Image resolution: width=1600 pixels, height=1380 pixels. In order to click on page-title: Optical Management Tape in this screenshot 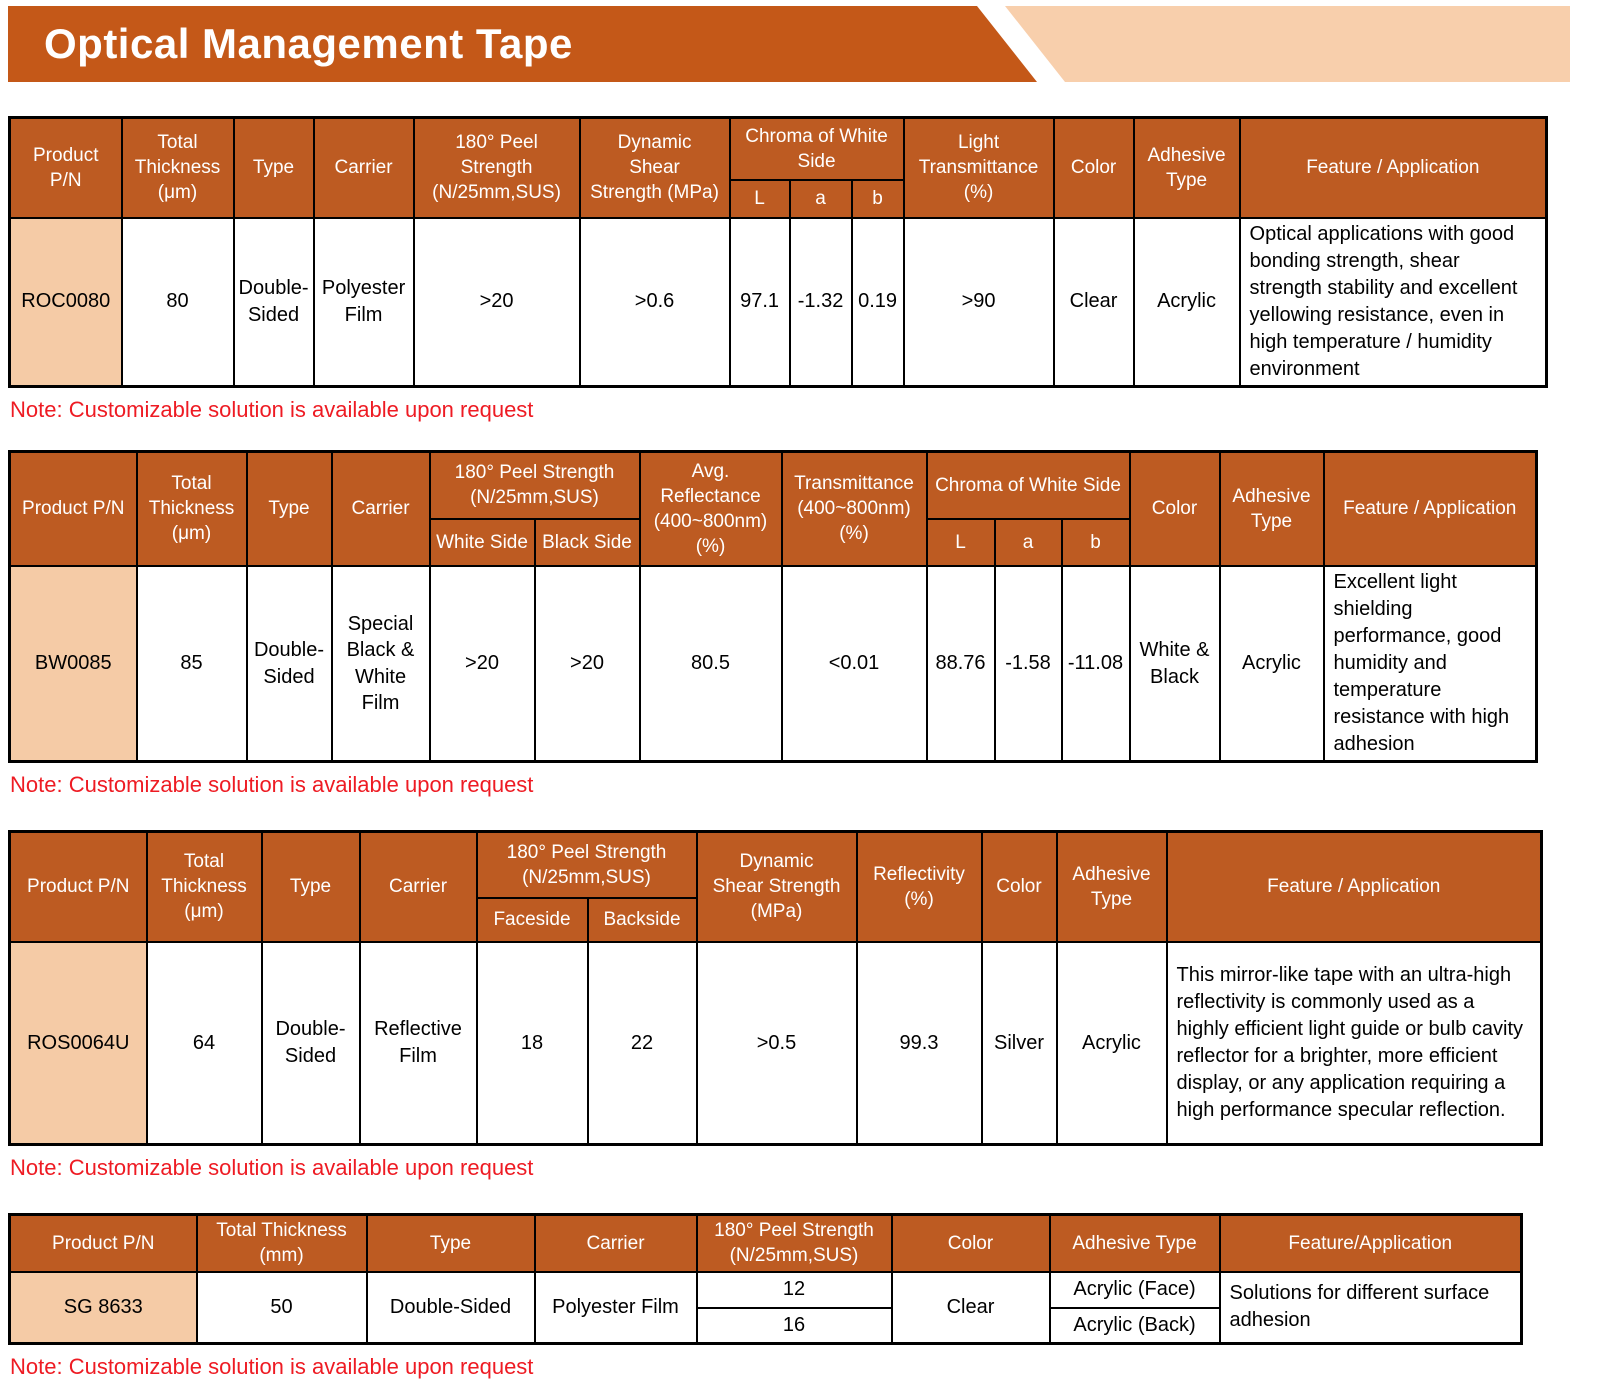, I will do `click(308, 43)`.